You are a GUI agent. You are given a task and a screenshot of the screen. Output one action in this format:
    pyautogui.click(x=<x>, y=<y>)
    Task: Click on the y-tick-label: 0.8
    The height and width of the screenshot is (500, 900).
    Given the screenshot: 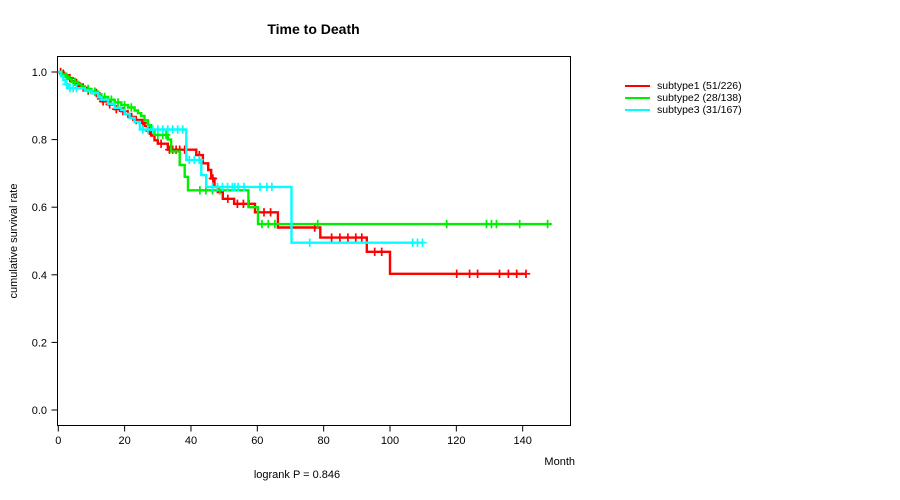 What is the action you would take?
    pyautogui.click(x=39, y=141)
    